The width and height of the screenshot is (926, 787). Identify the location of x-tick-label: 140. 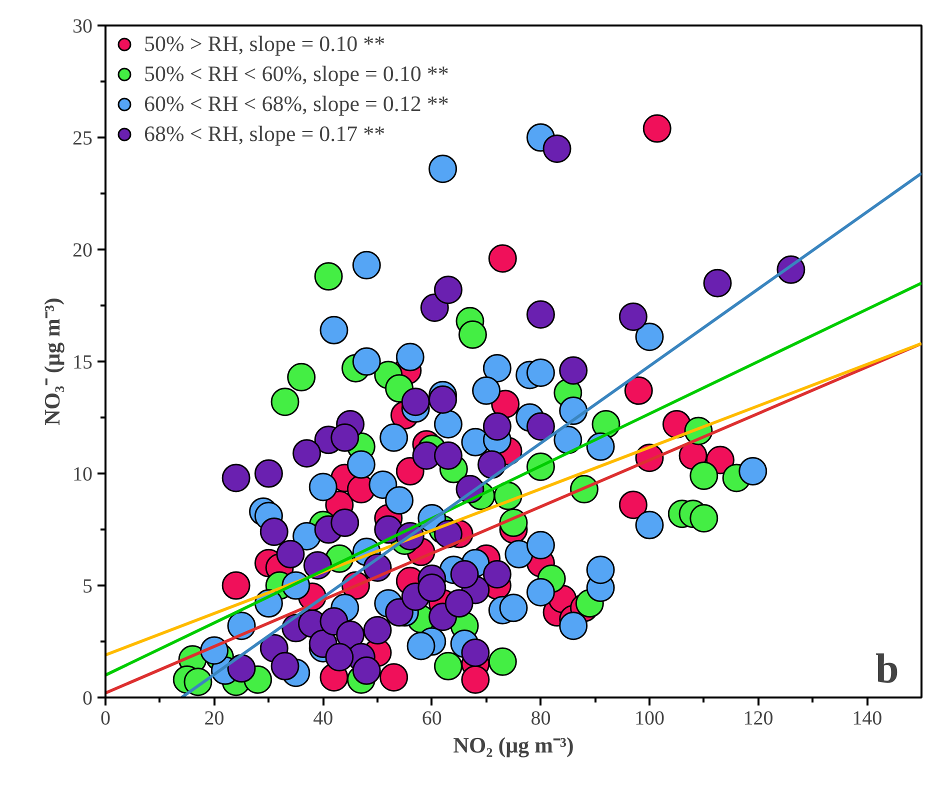
(867, 719).